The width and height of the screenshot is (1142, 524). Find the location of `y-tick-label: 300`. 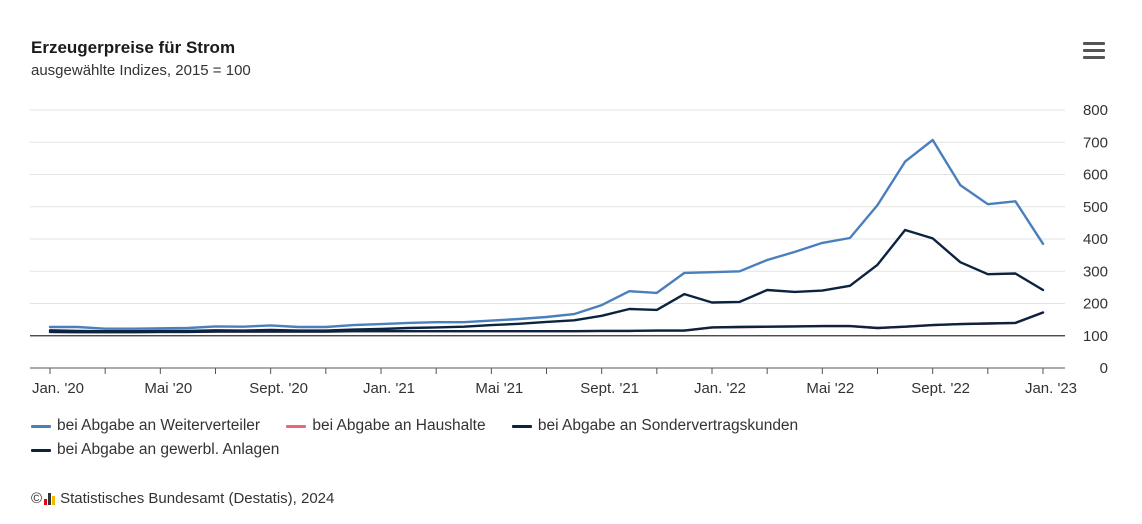

y-tick-label: 300 is located at coordinates (1095, 271).